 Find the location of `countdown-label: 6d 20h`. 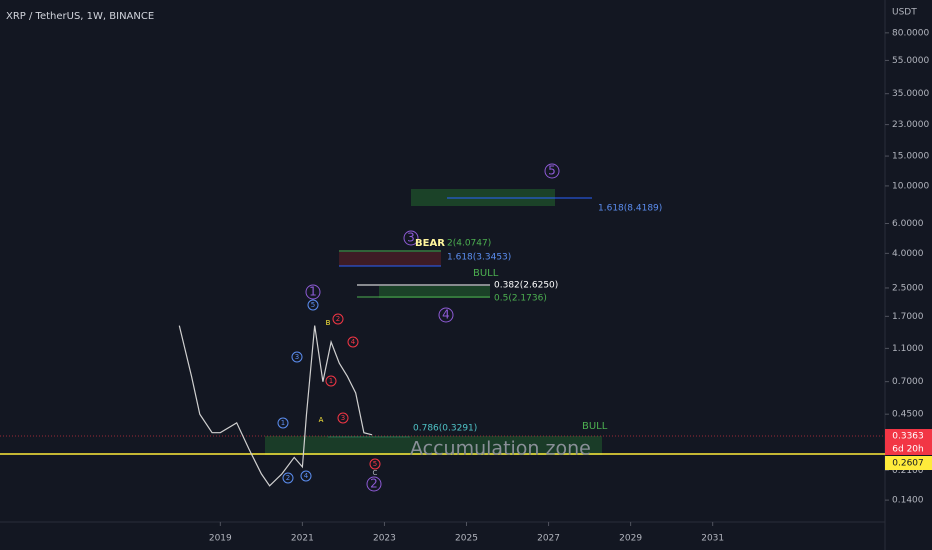

countdown-label: 6d 20h is located at coordinates (907, 450).